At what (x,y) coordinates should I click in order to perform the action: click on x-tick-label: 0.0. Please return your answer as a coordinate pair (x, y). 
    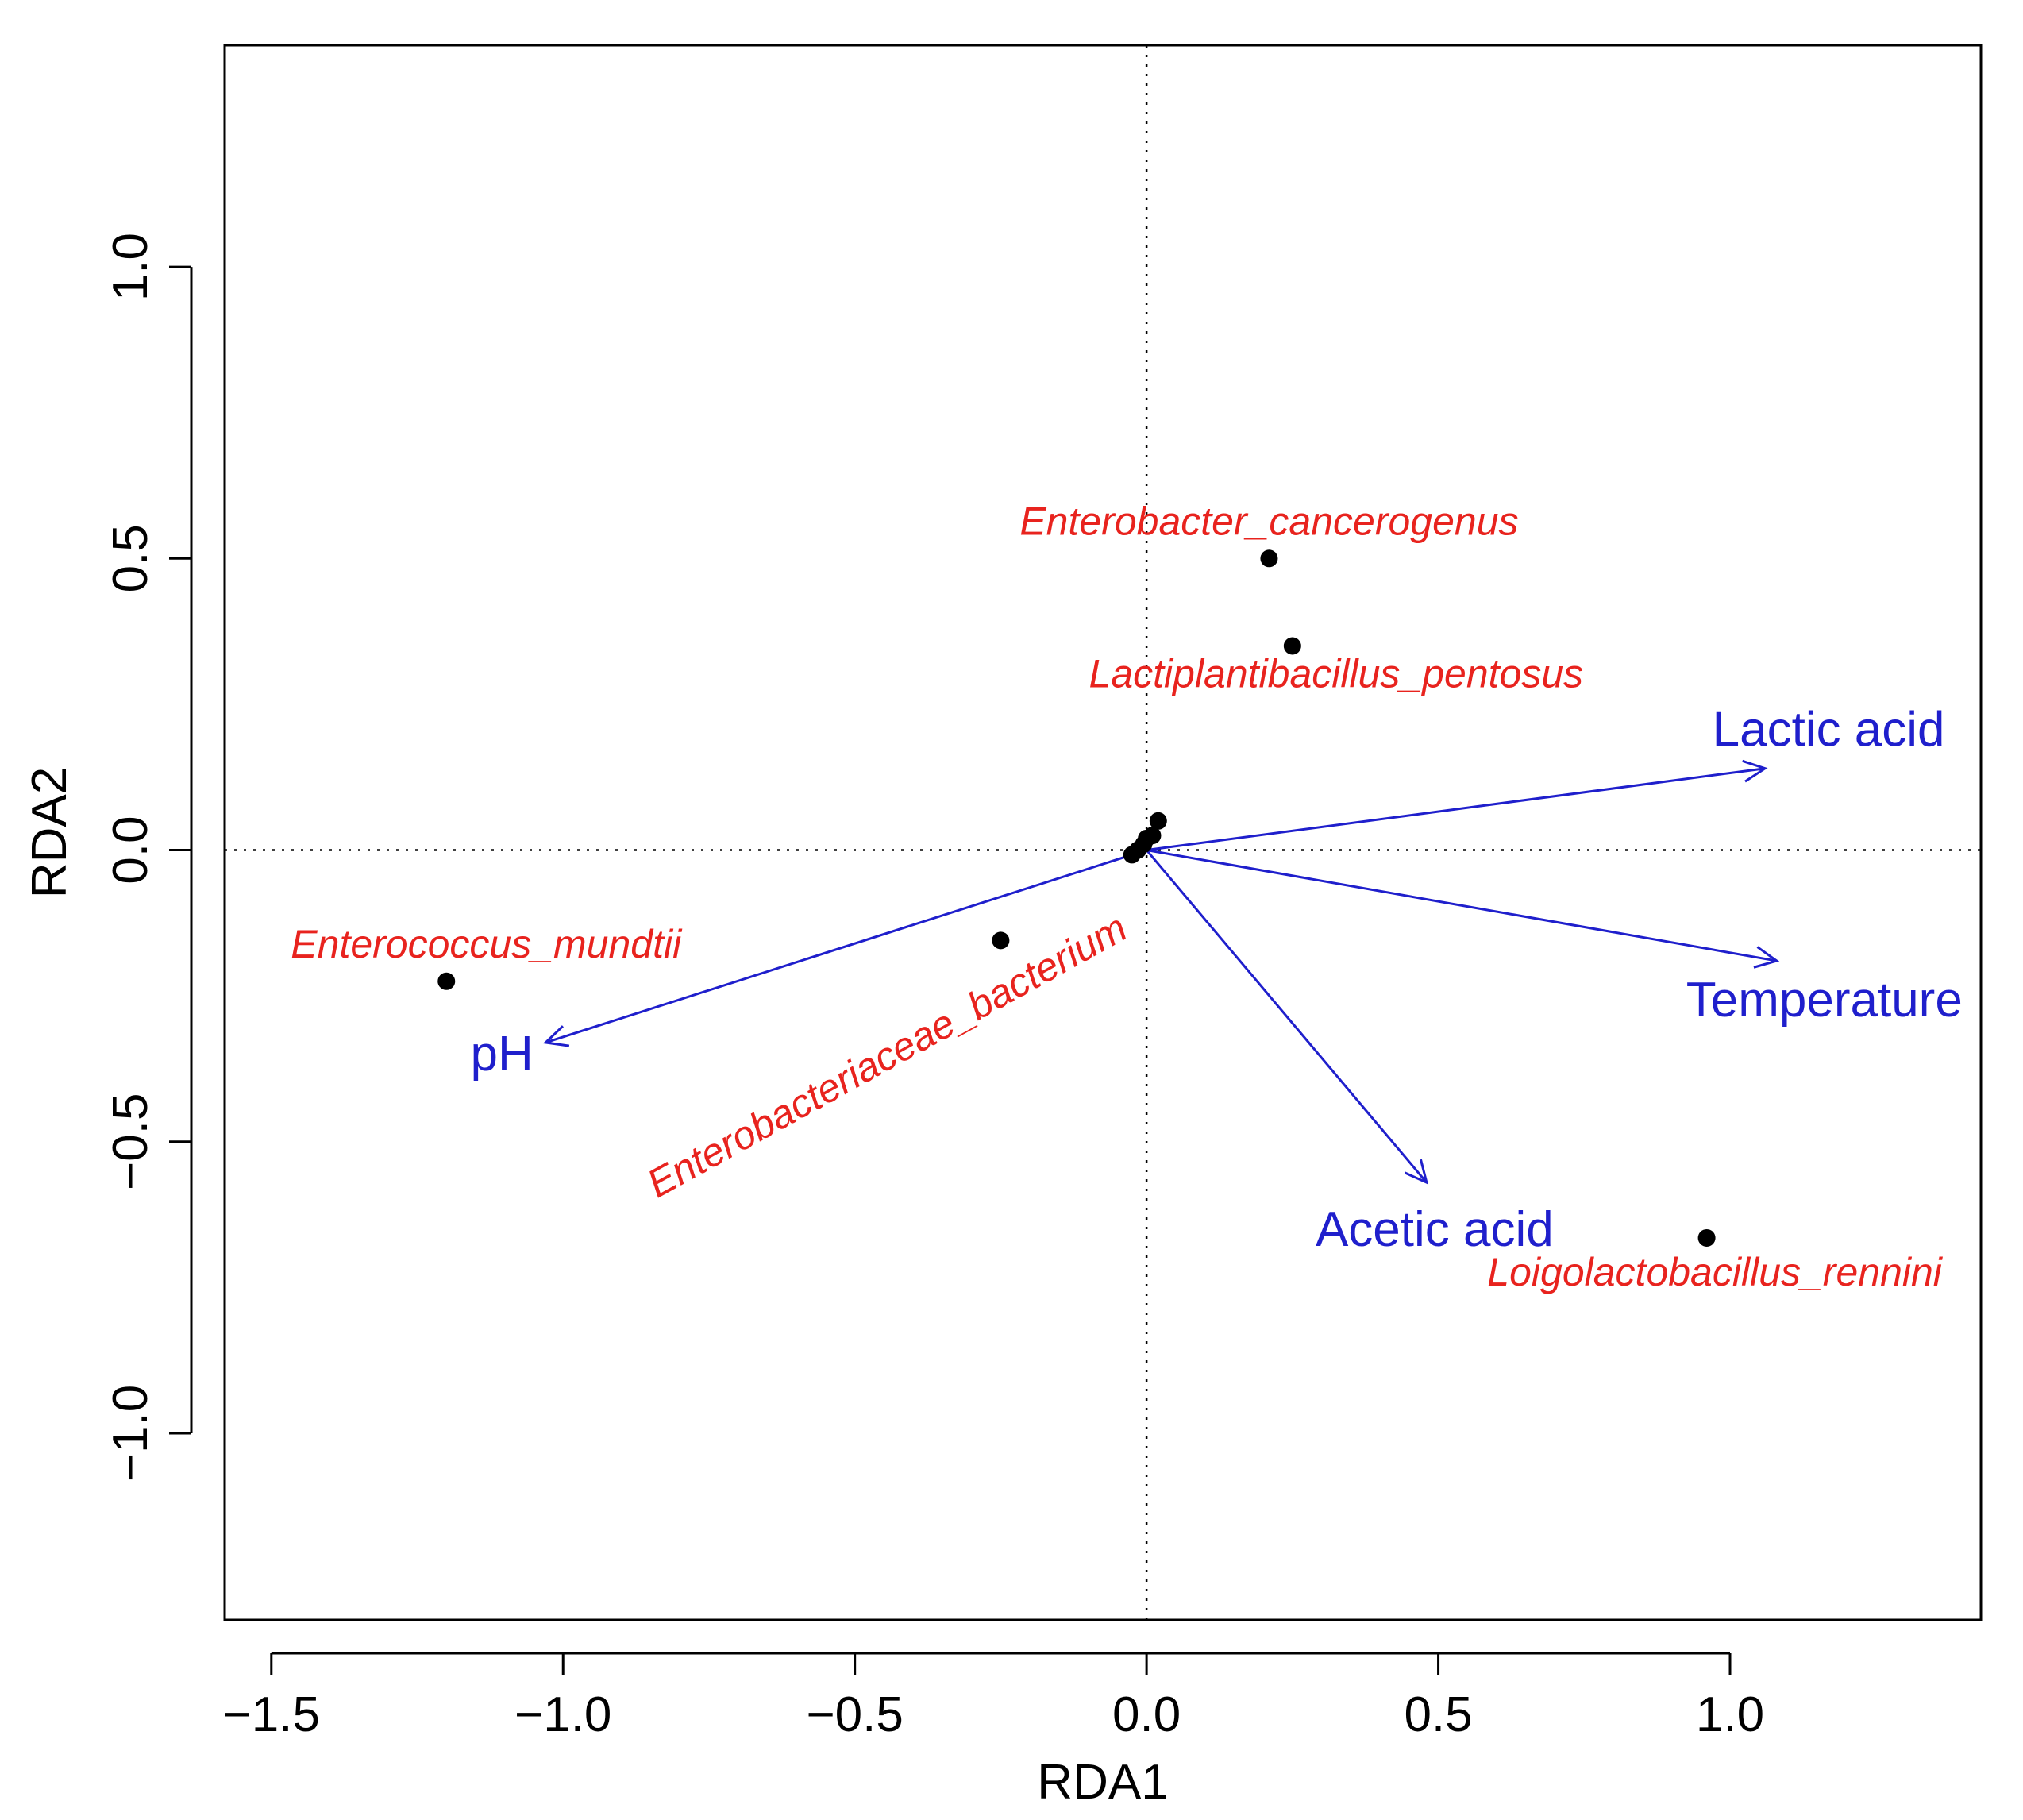
    Looking at the image, I should click on (1146, 1714).